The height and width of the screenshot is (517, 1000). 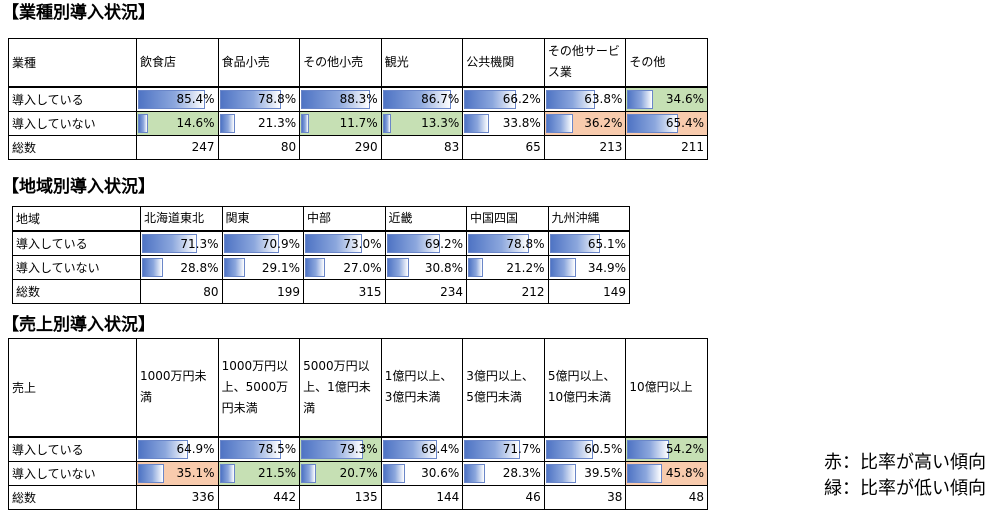 What do you see at coordinates (277, 123) in the screenshot?
I see `percent-value: 21.3%` at bounding box center [277, 123].